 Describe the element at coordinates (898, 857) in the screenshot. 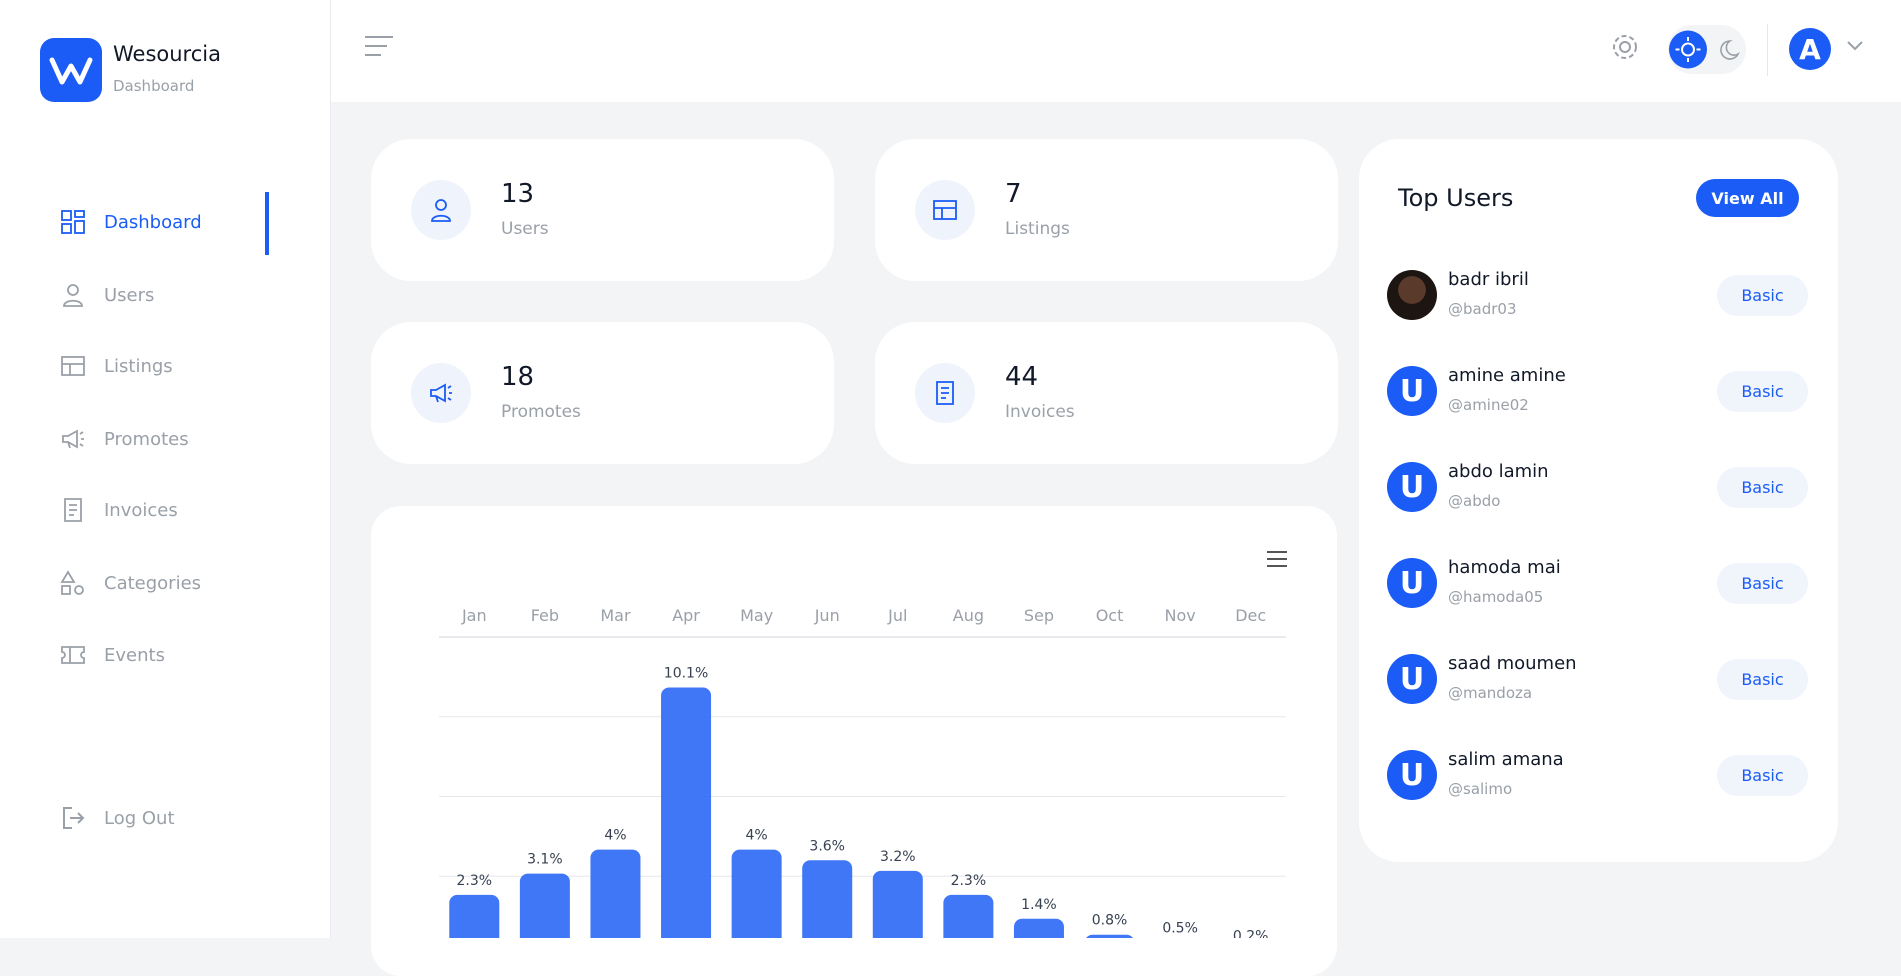

I see `data-label: 3.2%` at that location.